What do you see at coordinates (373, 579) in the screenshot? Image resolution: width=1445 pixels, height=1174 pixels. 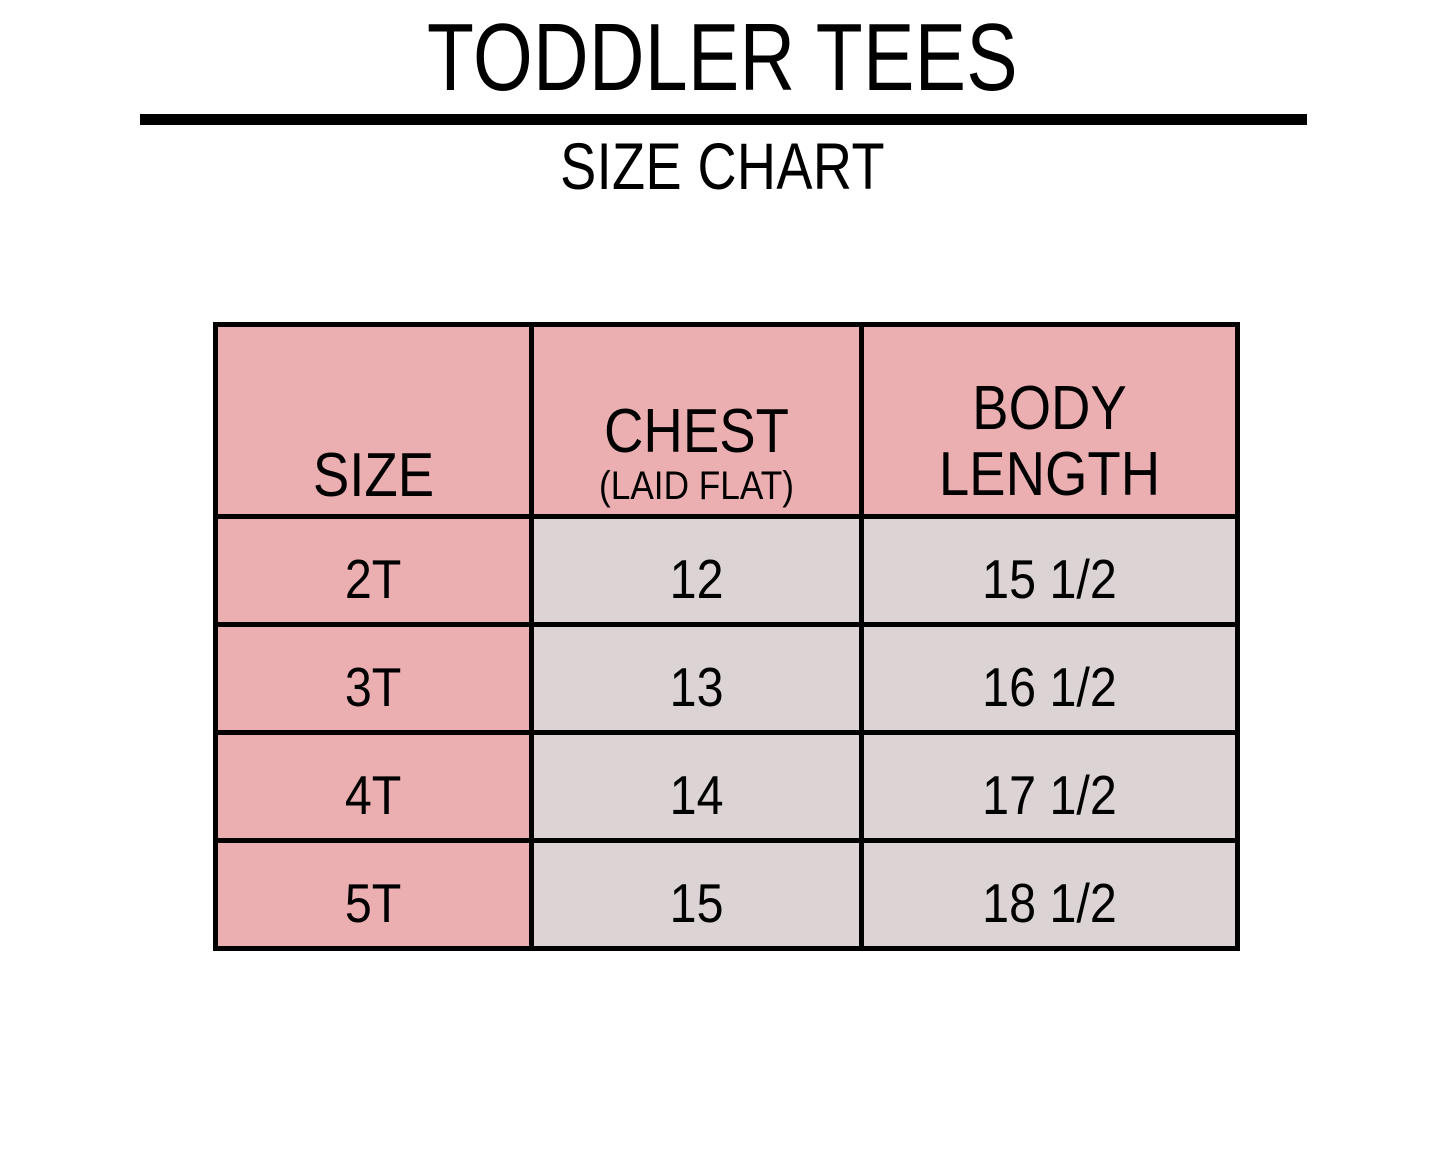 I see `cell-size-value: 2T` at bounding box center [373, 579].